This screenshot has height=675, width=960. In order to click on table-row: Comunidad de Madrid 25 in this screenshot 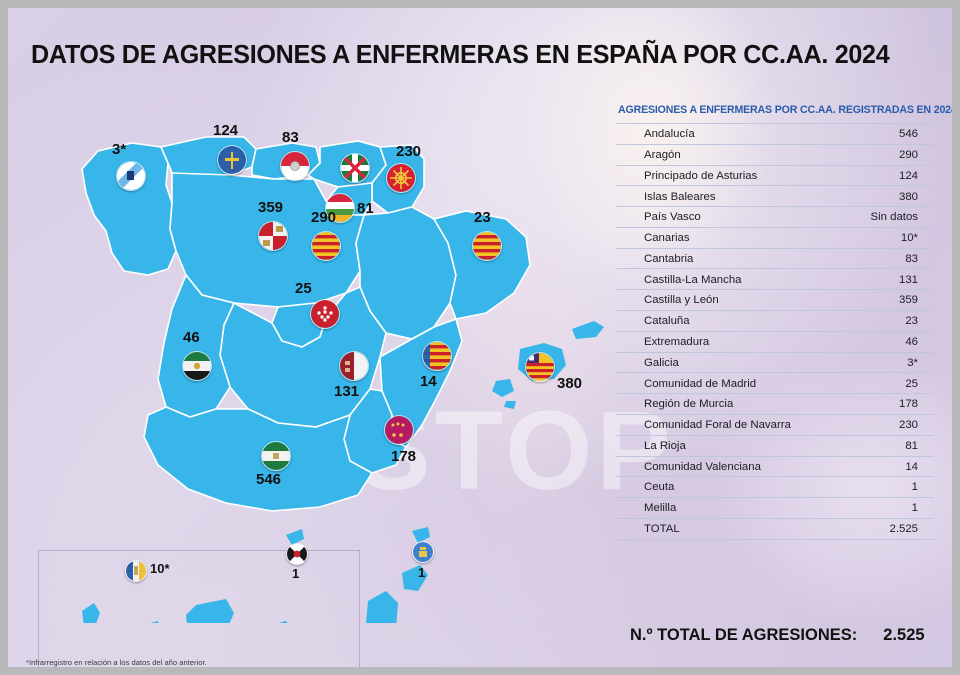, I will do `click(775, 383)`.